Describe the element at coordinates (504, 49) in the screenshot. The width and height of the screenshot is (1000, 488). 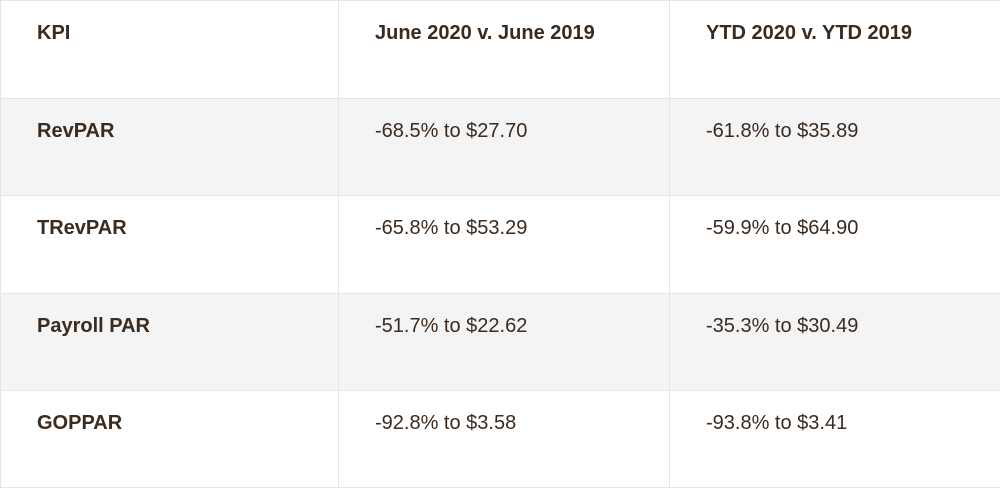
I see `header-june-comparison: June 2020 v. June 2019` at that location.